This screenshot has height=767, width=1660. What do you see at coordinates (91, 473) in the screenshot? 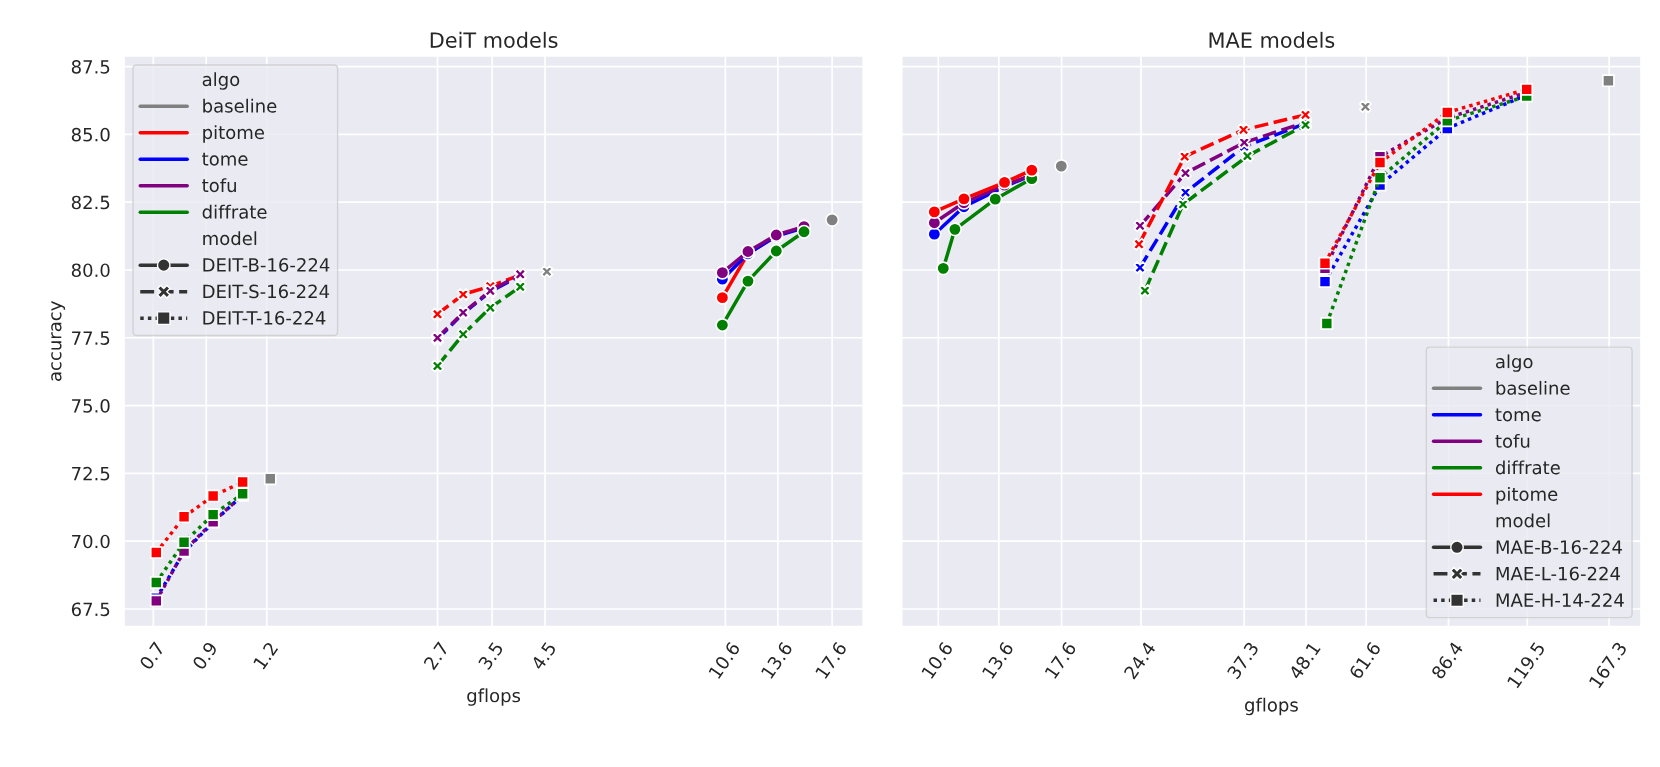
I see `y-tick-label: 72.5` at bounding box center [91, 473].